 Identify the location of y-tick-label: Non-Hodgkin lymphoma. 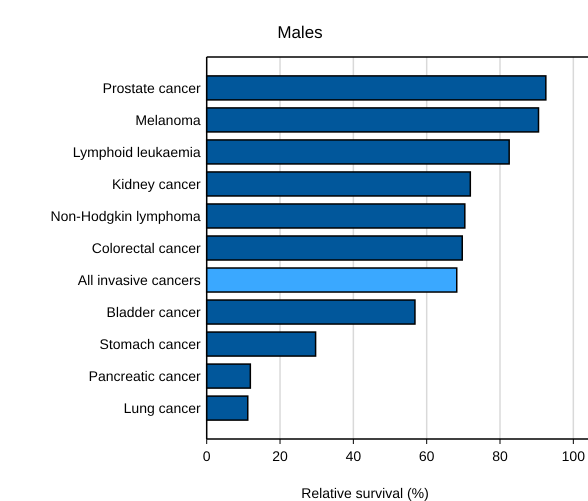
(125, 216).